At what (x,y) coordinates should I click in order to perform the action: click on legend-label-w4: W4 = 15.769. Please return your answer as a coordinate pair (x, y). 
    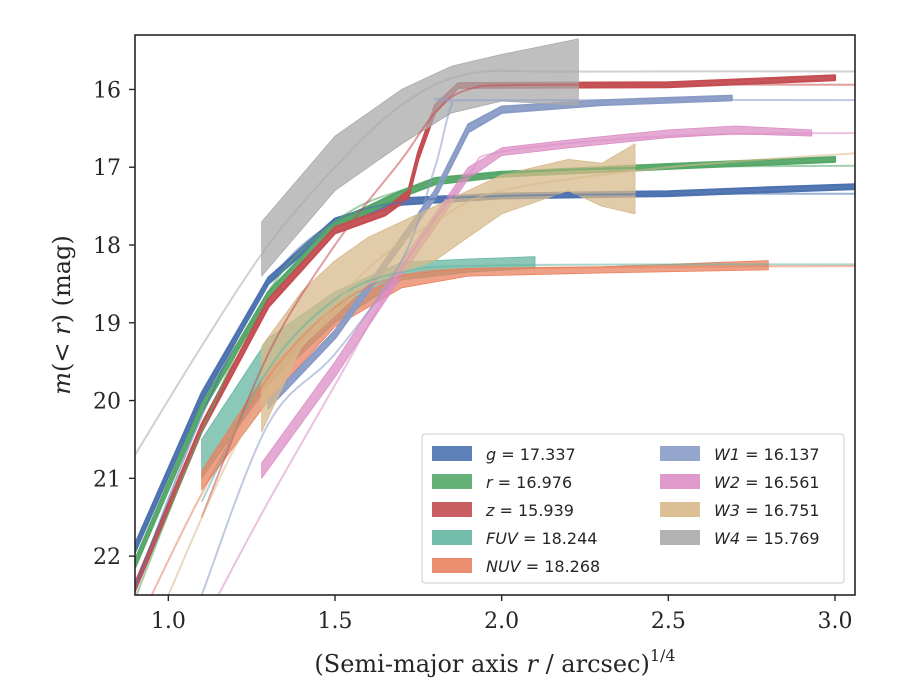
    Looking at the image, I should click on (767, 538).